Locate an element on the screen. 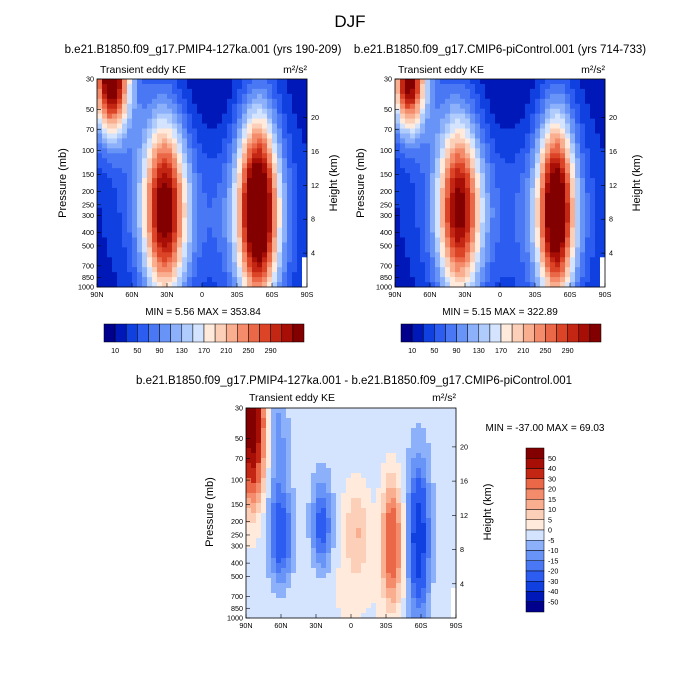  y-tick-label: 200 is located at coordinates (386, 191).